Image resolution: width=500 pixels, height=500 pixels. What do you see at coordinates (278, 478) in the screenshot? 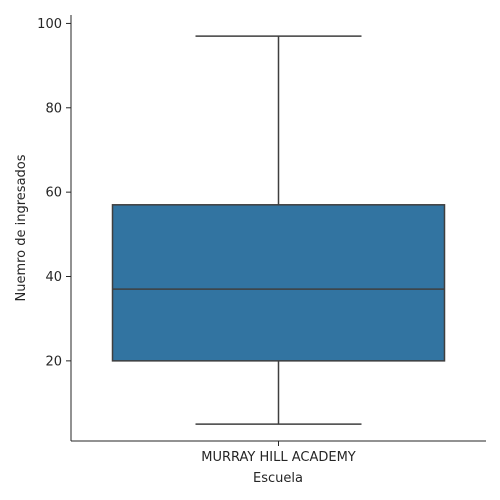
I see `x-axis-label: Escuela` at bounding box center [278, 478].